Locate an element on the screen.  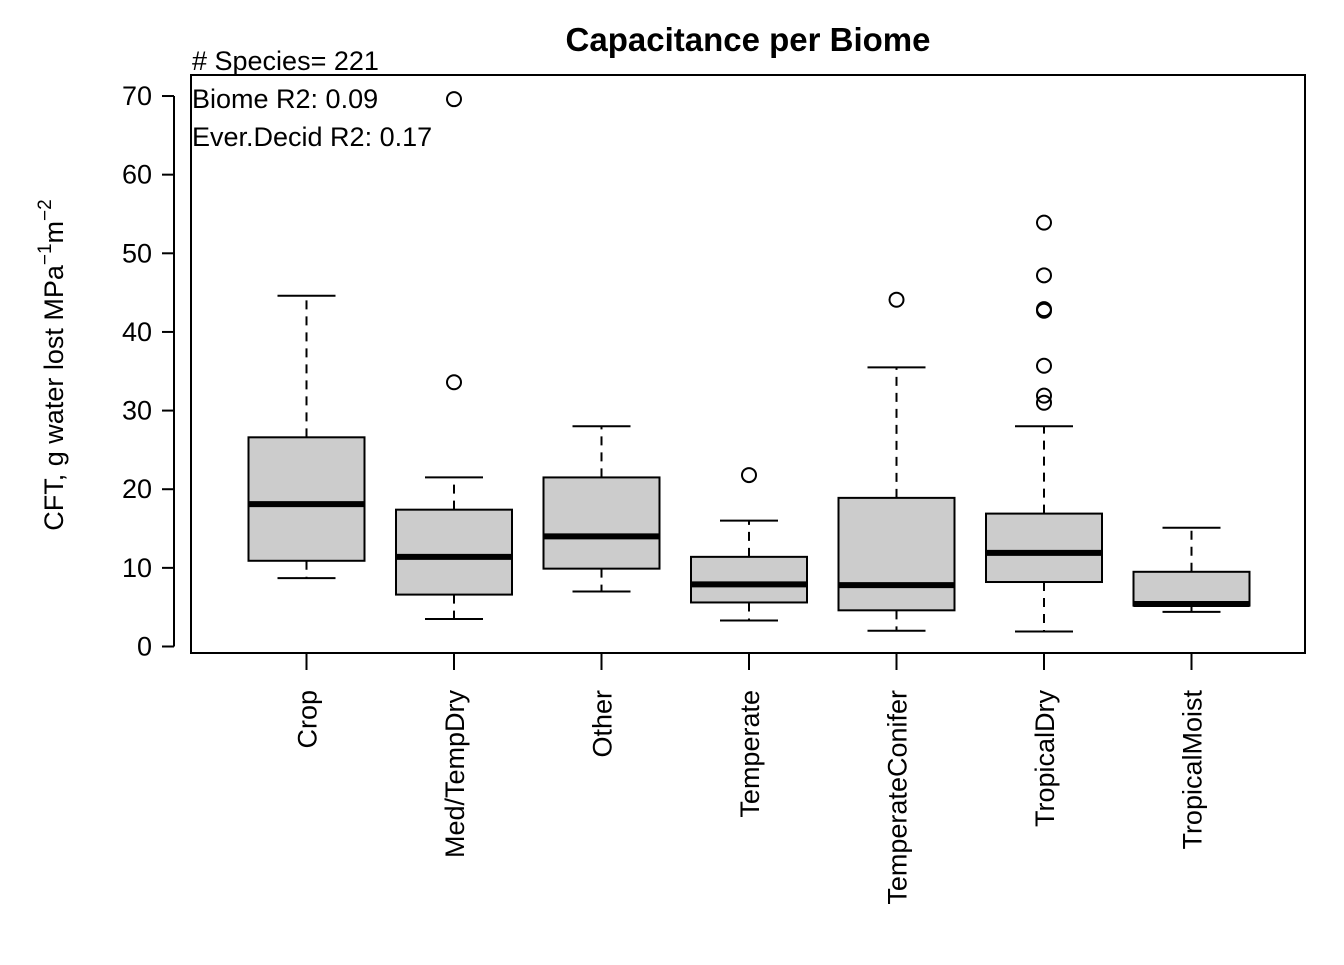
x-tick-label: Crop is located at coordinates (308, 719).